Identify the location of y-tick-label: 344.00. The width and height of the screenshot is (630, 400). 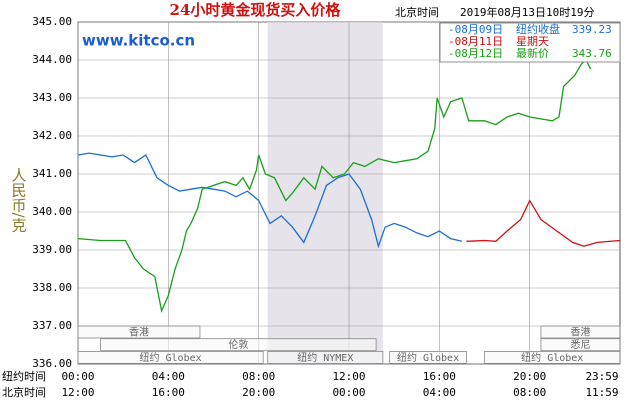
(52, 59).